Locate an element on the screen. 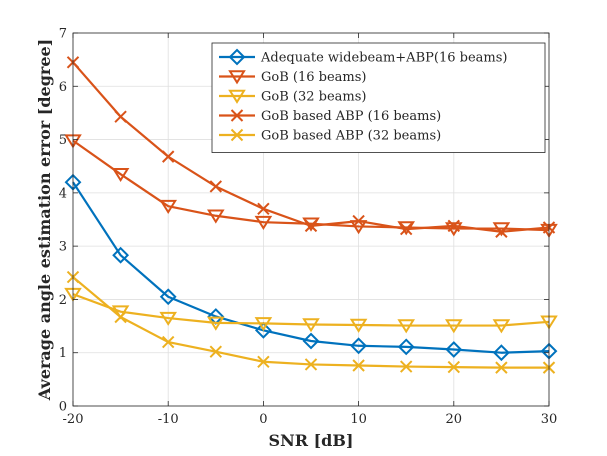 This screenshot has width=607, height=456. legend-label: GoB based ABP (32 beams) is located at coordinates (351, 136).